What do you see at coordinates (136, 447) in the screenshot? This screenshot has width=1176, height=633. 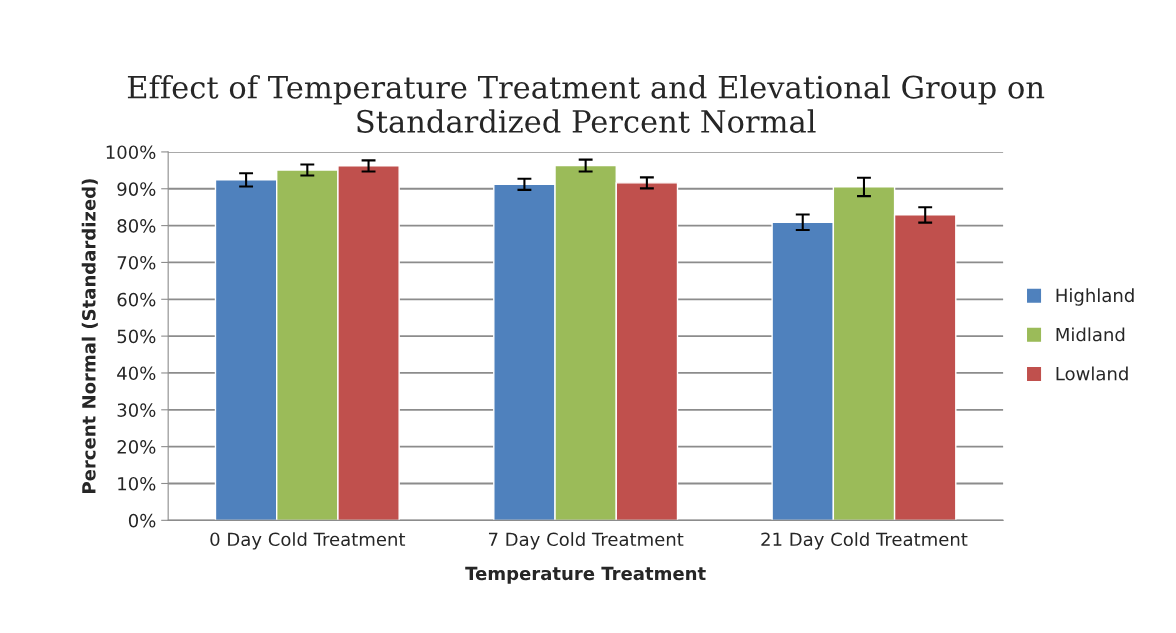 I see `y-tick-label: 20%` at bounding box center [136, 447].